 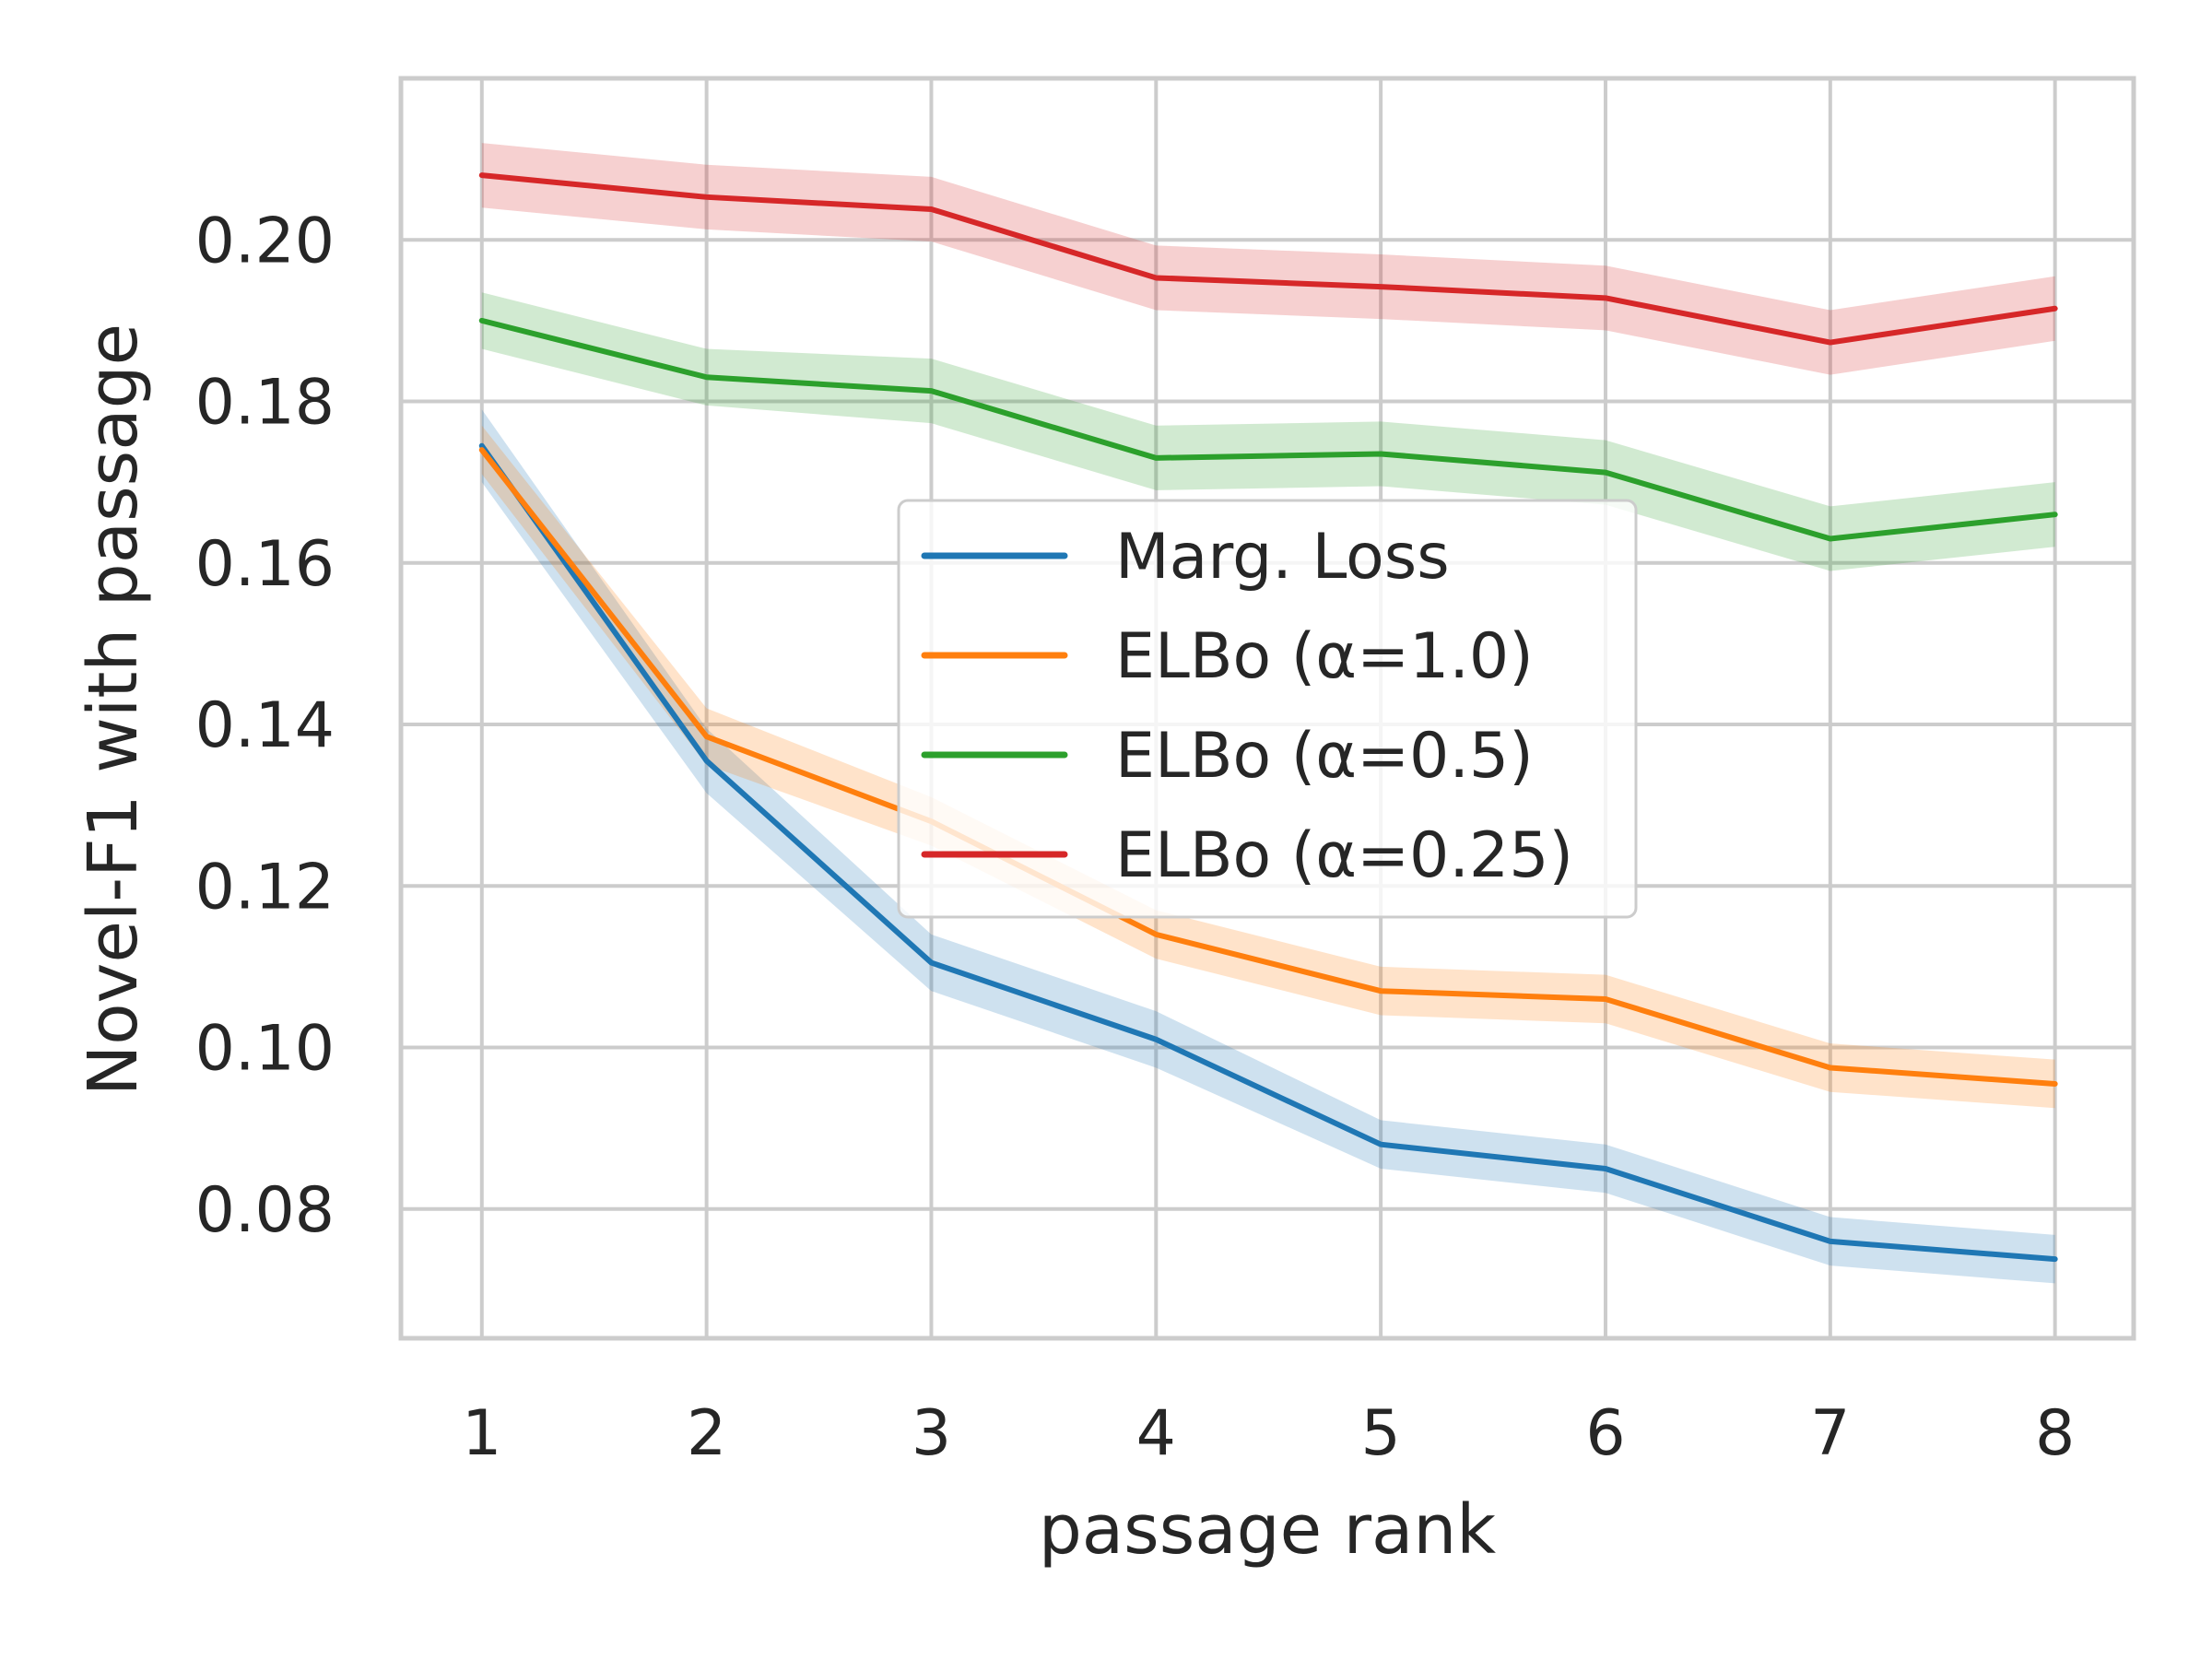 I want to click on y-tick-label: 0.10, so click(x=265, y=1049).